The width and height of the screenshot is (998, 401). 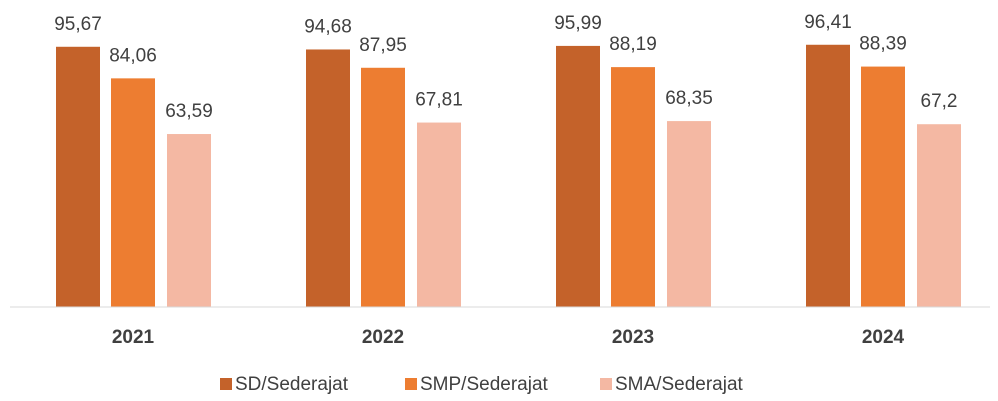 What do you see at coordinates (328, 26) in the screenshot?
I see `data-label: 94,68` at bounding box center [328, 26].